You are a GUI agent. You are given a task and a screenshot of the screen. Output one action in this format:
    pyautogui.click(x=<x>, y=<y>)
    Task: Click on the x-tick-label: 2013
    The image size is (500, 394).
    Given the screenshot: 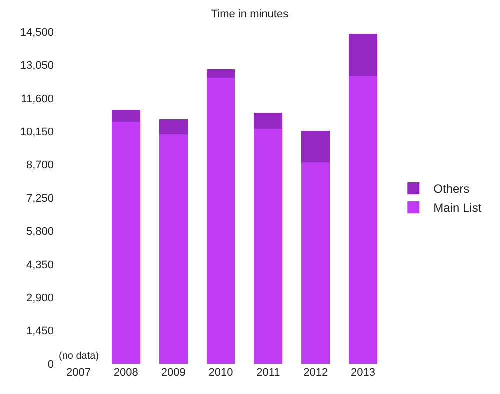 What is the action you would take?
    pyautogui.click(x=363, y=373)
    